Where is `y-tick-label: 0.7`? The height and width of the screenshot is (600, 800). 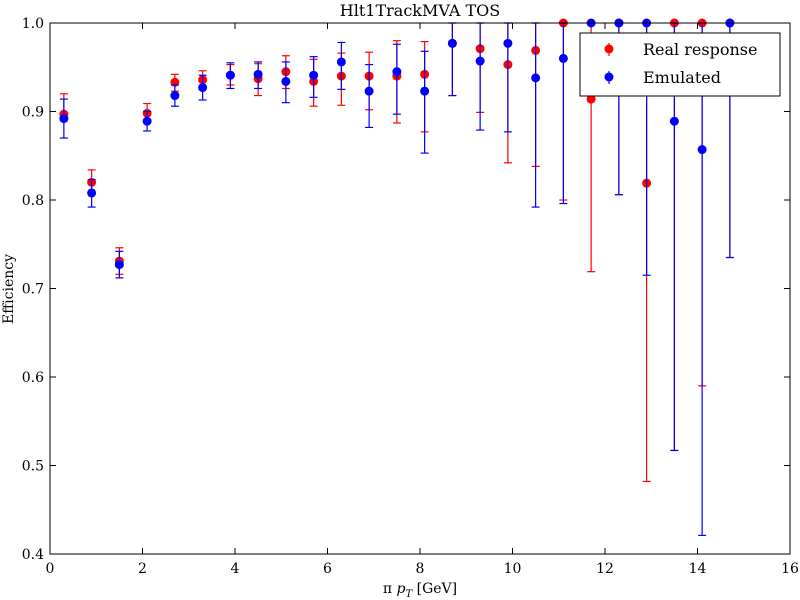
y-tick-label: 0.7 is located at coordinates (33, 290).